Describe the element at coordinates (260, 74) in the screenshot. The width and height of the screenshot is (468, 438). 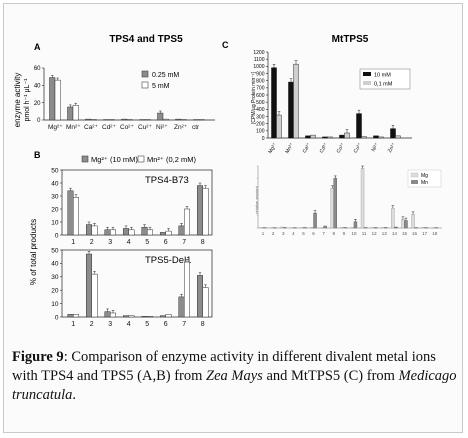
I see `c-top-ytick-label: 900` at that location.